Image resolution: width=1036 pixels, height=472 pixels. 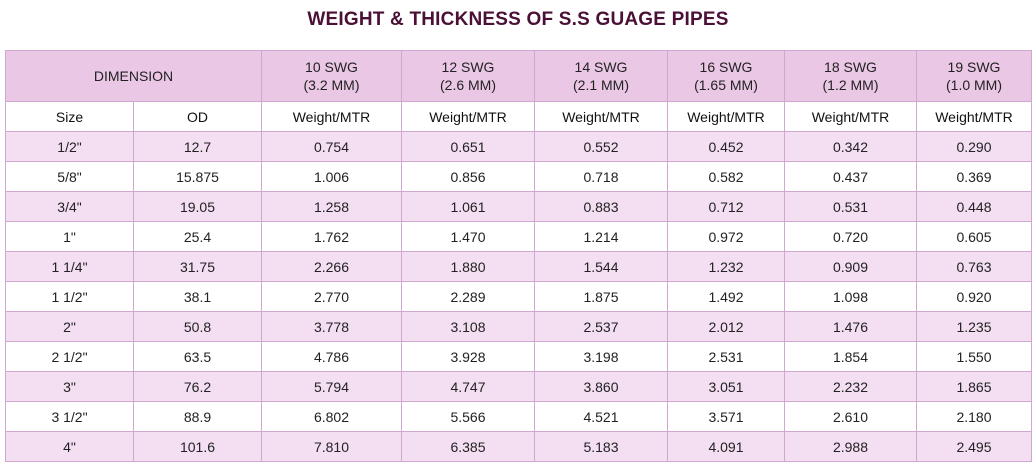 I want to click on weight-cell: 0.651, so click(x=468, y=146).